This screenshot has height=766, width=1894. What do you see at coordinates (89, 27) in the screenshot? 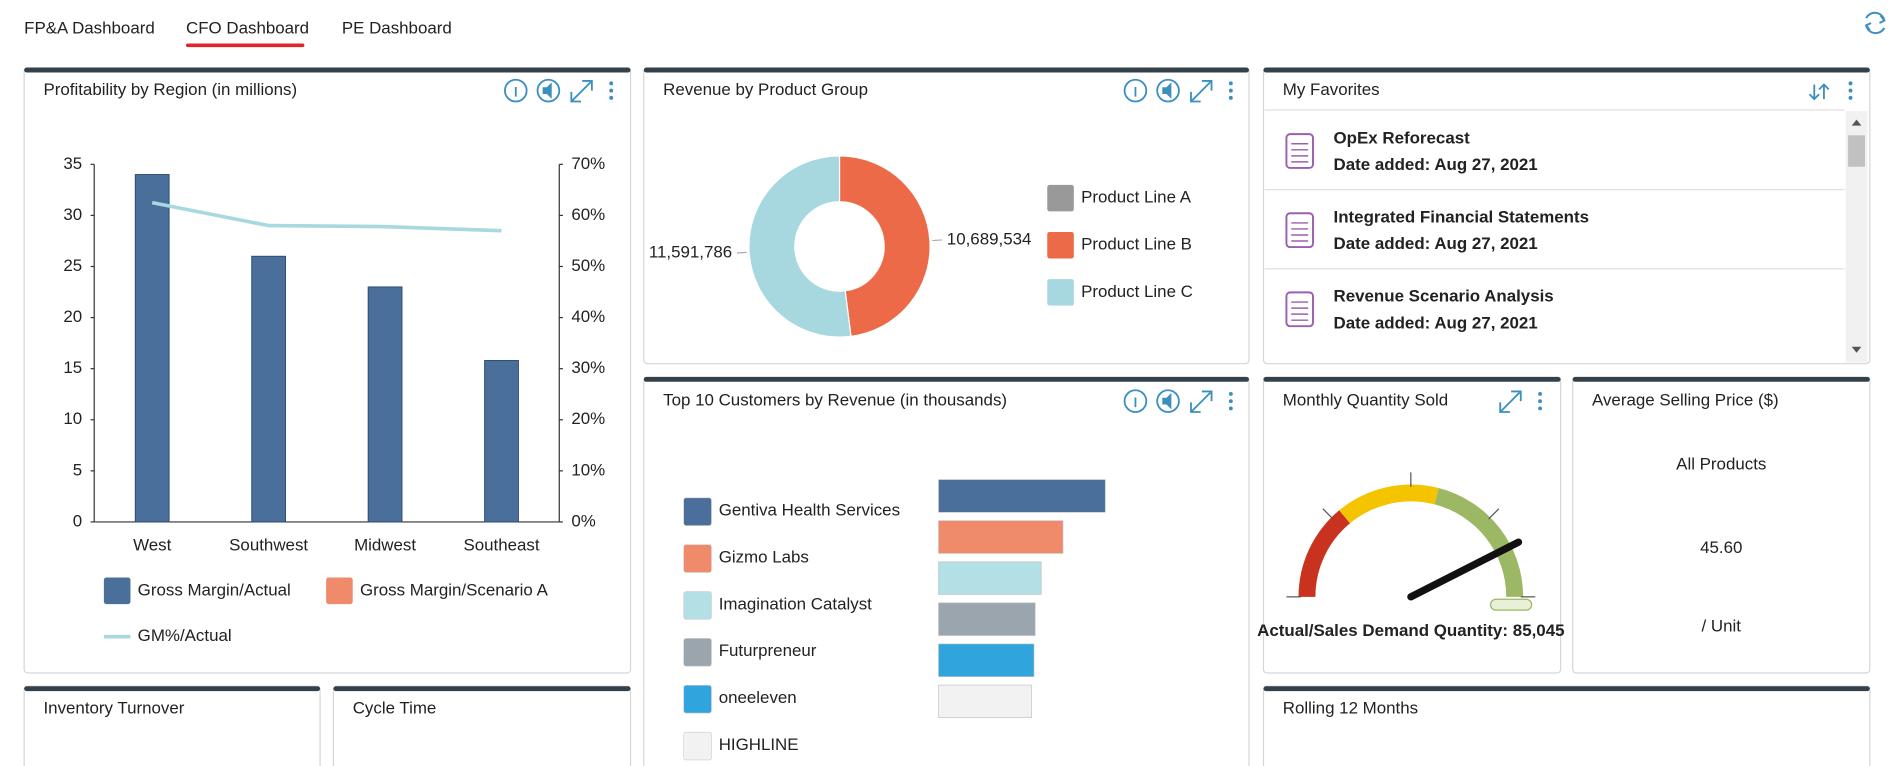
I see `tab: FP&A Dashboard` at bounding box center [89, 27].